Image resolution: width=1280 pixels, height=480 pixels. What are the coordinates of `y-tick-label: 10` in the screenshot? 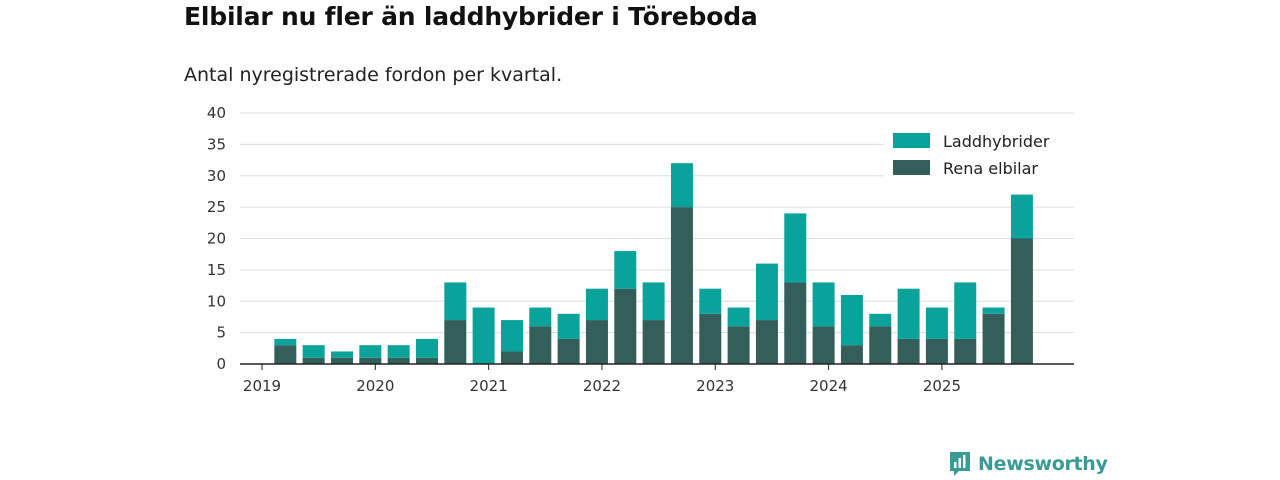 It's located at (216, 301).